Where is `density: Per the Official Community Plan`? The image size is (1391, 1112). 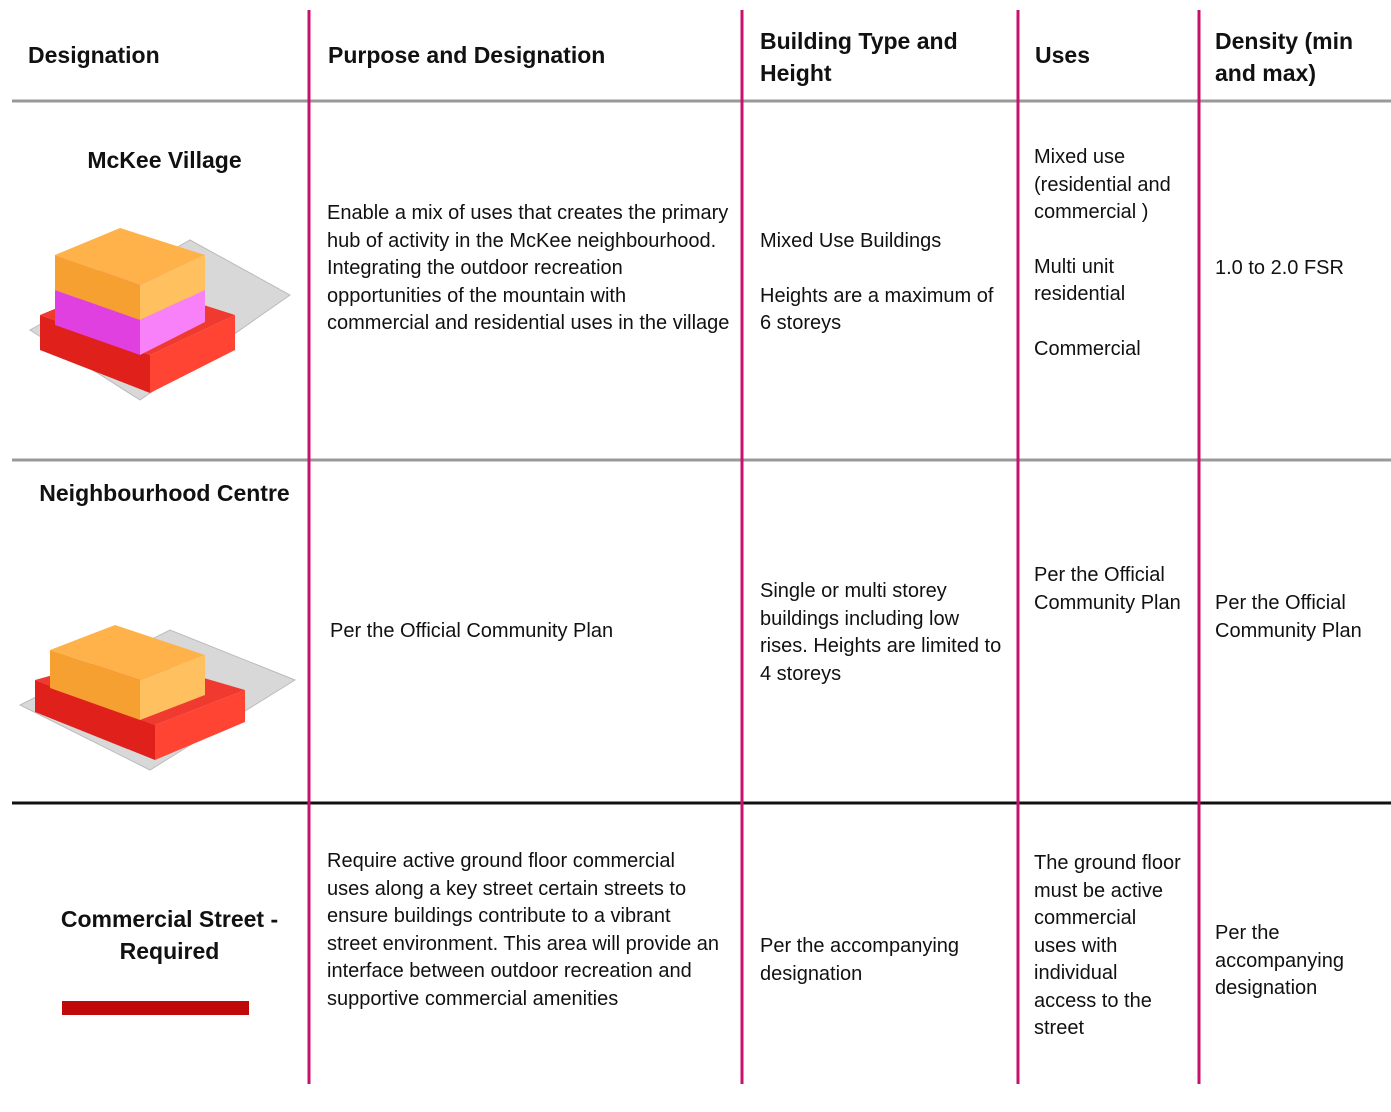 density: Per the Official Community Plan is located at coordinates (1288, 617).